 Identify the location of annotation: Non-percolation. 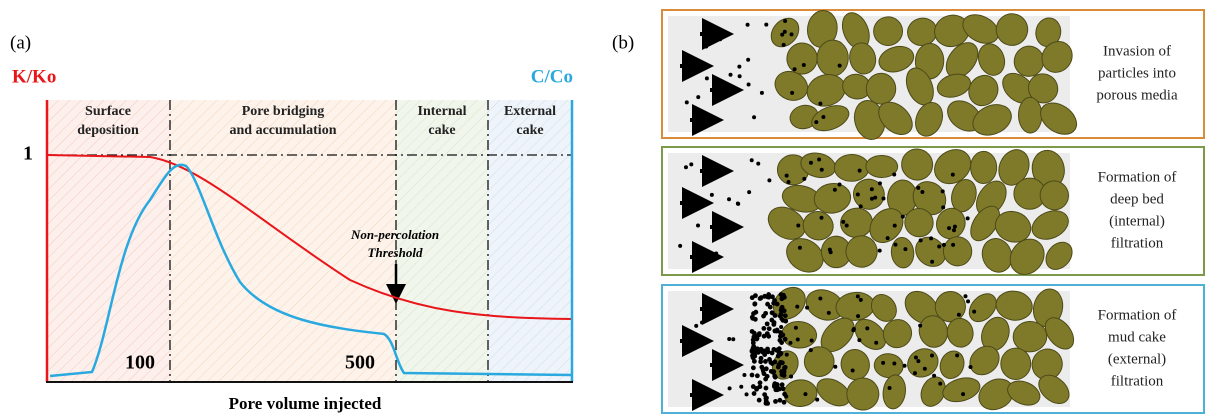
(394, 234).